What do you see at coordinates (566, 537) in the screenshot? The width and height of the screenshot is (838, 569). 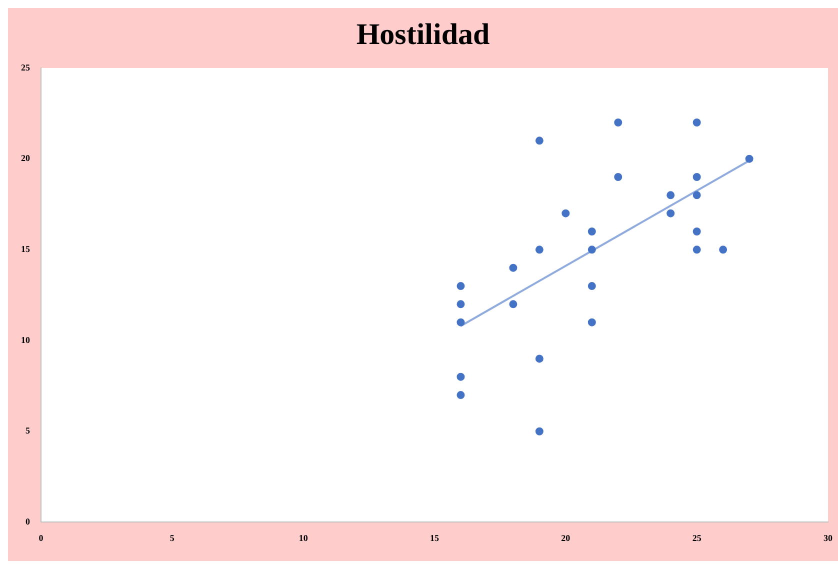 I see `x-tick-label: 20` at bounding box center [566, 537].